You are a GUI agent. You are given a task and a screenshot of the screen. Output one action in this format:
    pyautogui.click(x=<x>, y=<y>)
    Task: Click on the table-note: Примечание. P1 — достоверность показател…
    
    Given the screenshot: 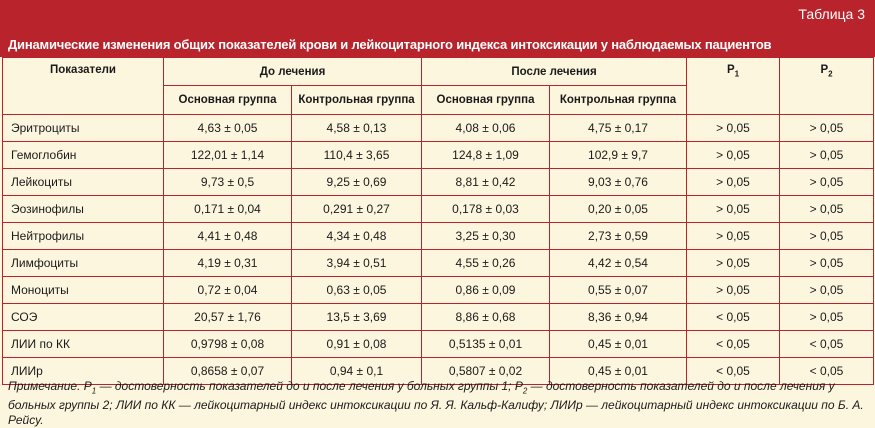 What is the action you would take?
    pyautogui.click(x=436, y=403)
    